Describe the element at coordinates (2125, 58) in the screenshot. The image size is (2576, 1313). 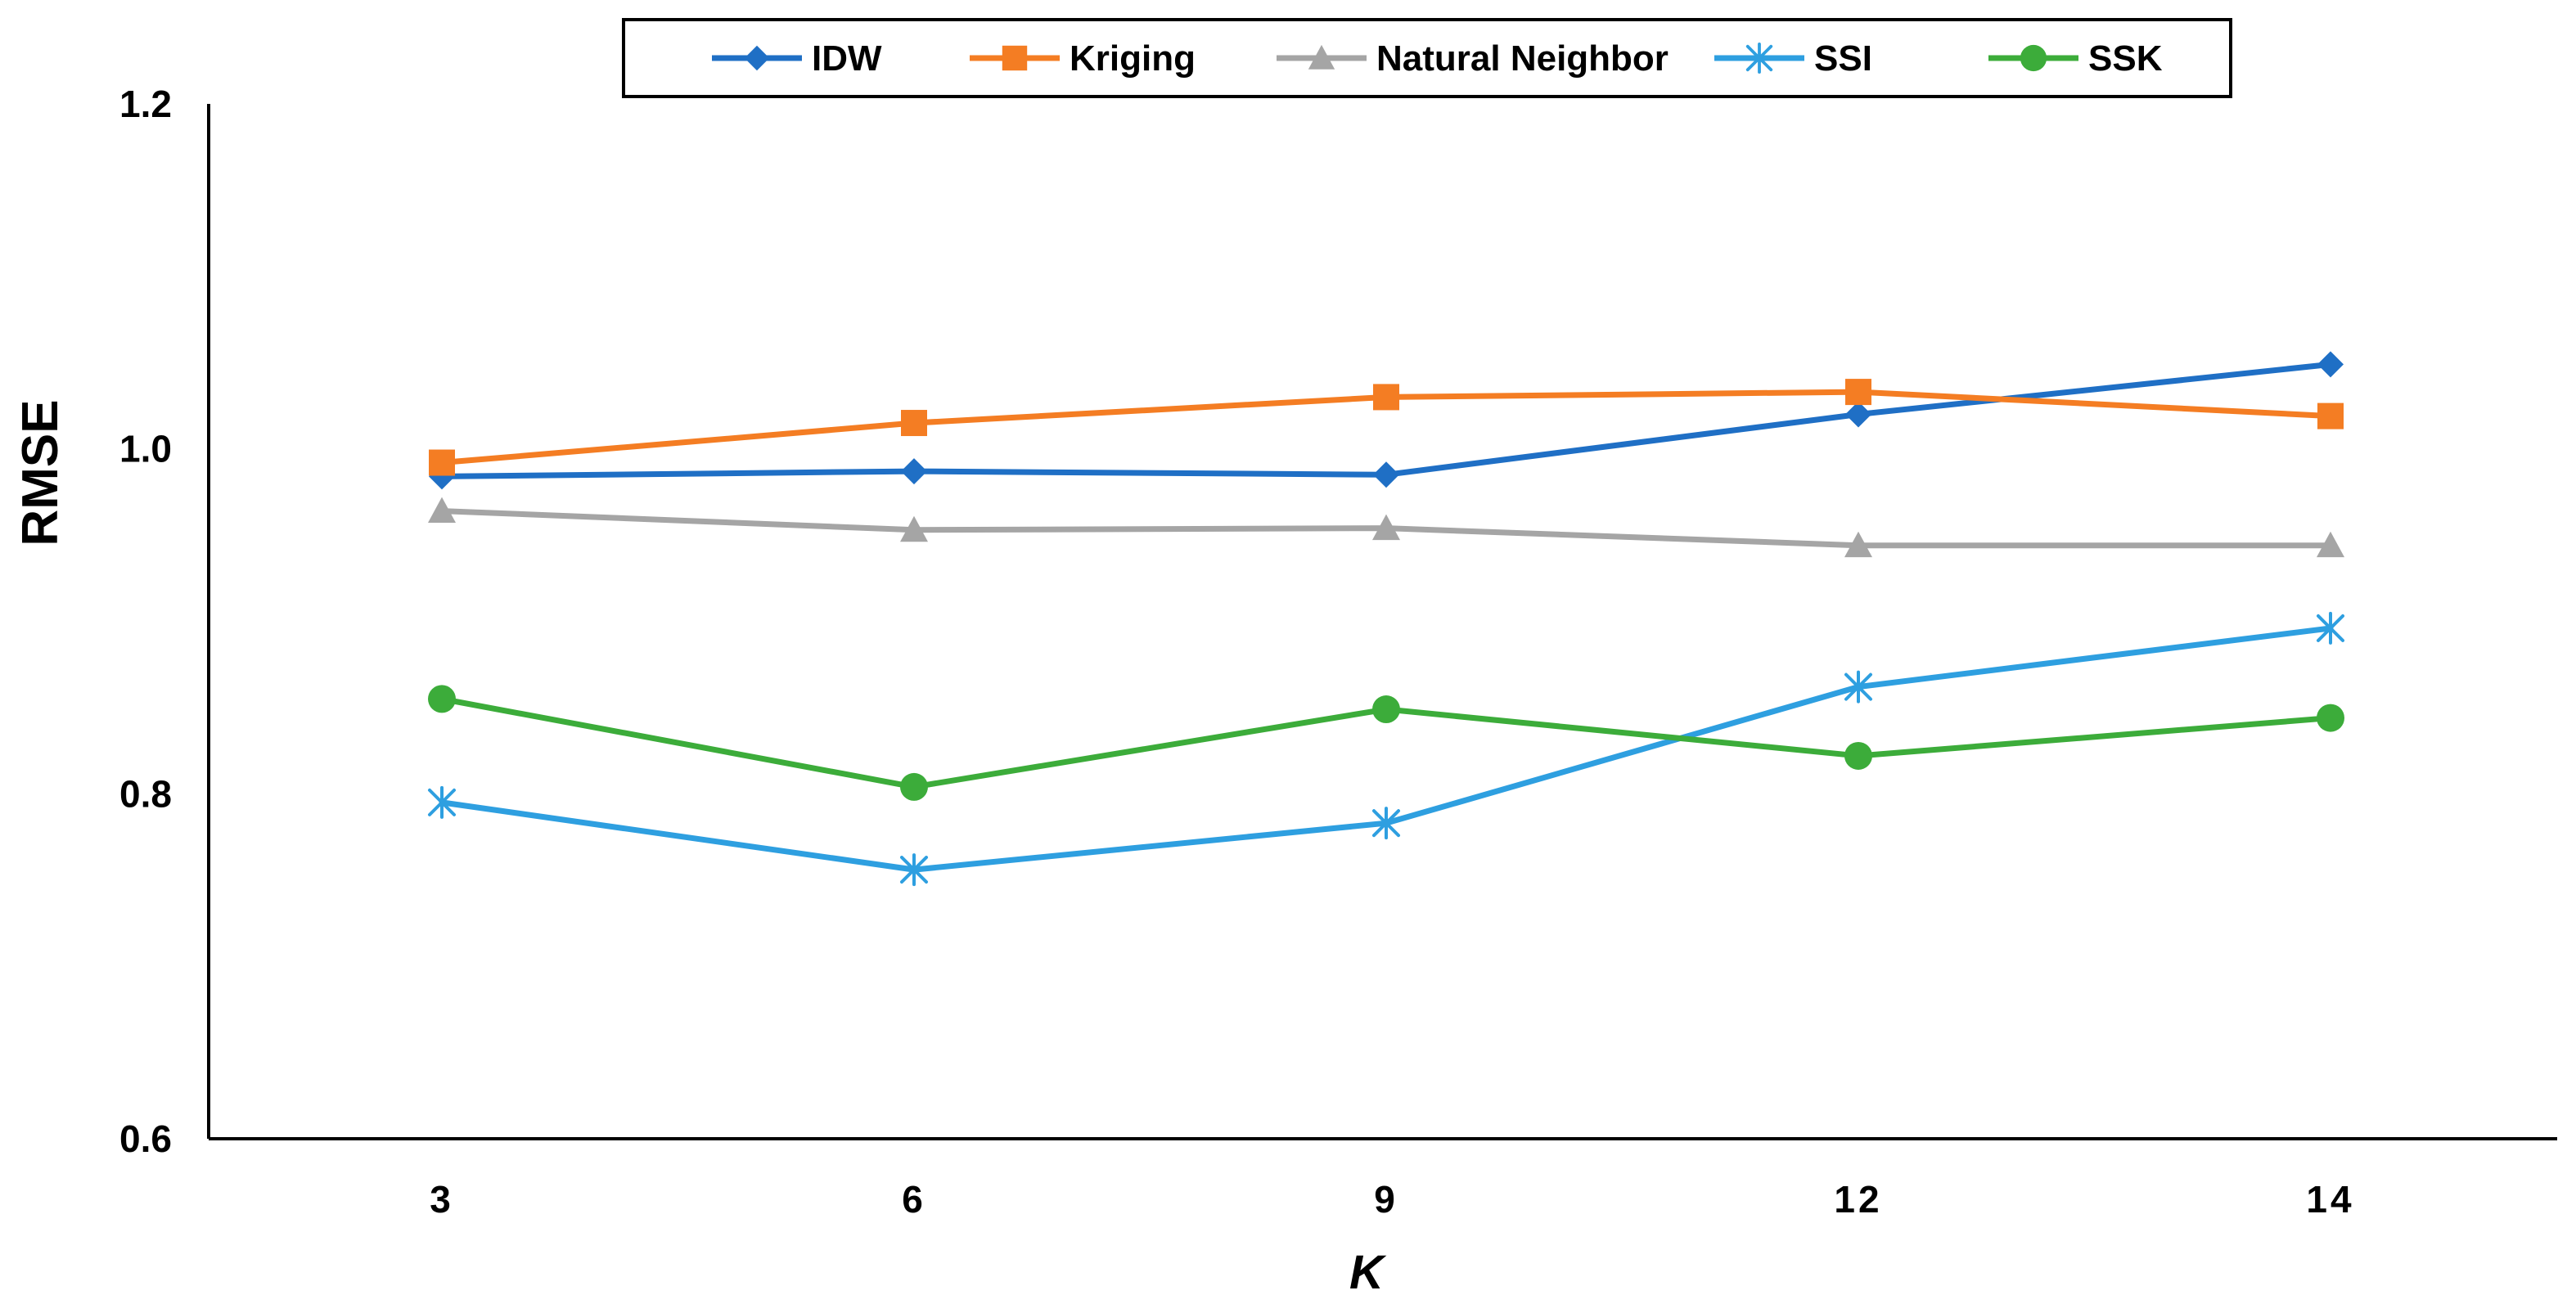
I see `legend-label: SSK` at that location.